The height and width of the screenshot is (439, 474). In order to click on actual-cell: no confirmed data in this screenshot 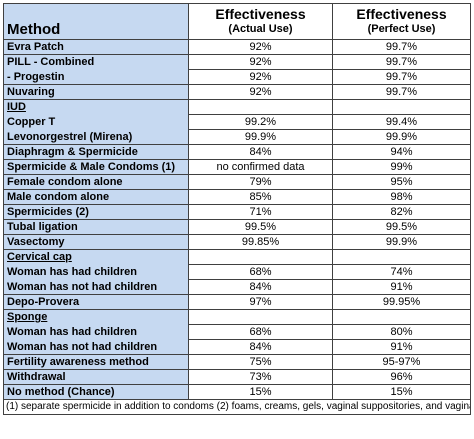, I will do `click(260, 167)`.